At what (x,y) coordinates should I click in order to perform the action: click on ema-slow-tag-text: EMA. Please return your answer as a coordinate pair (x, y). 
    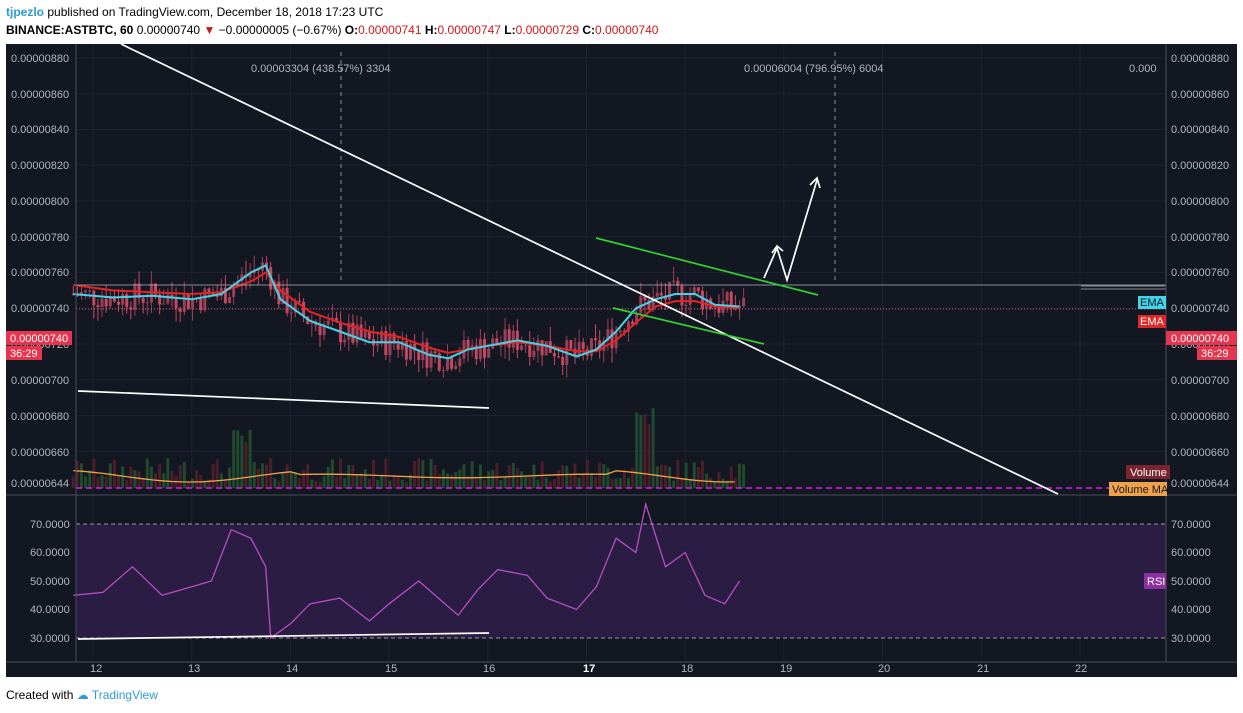
    Looking at the image, I should click on (1152, 322).